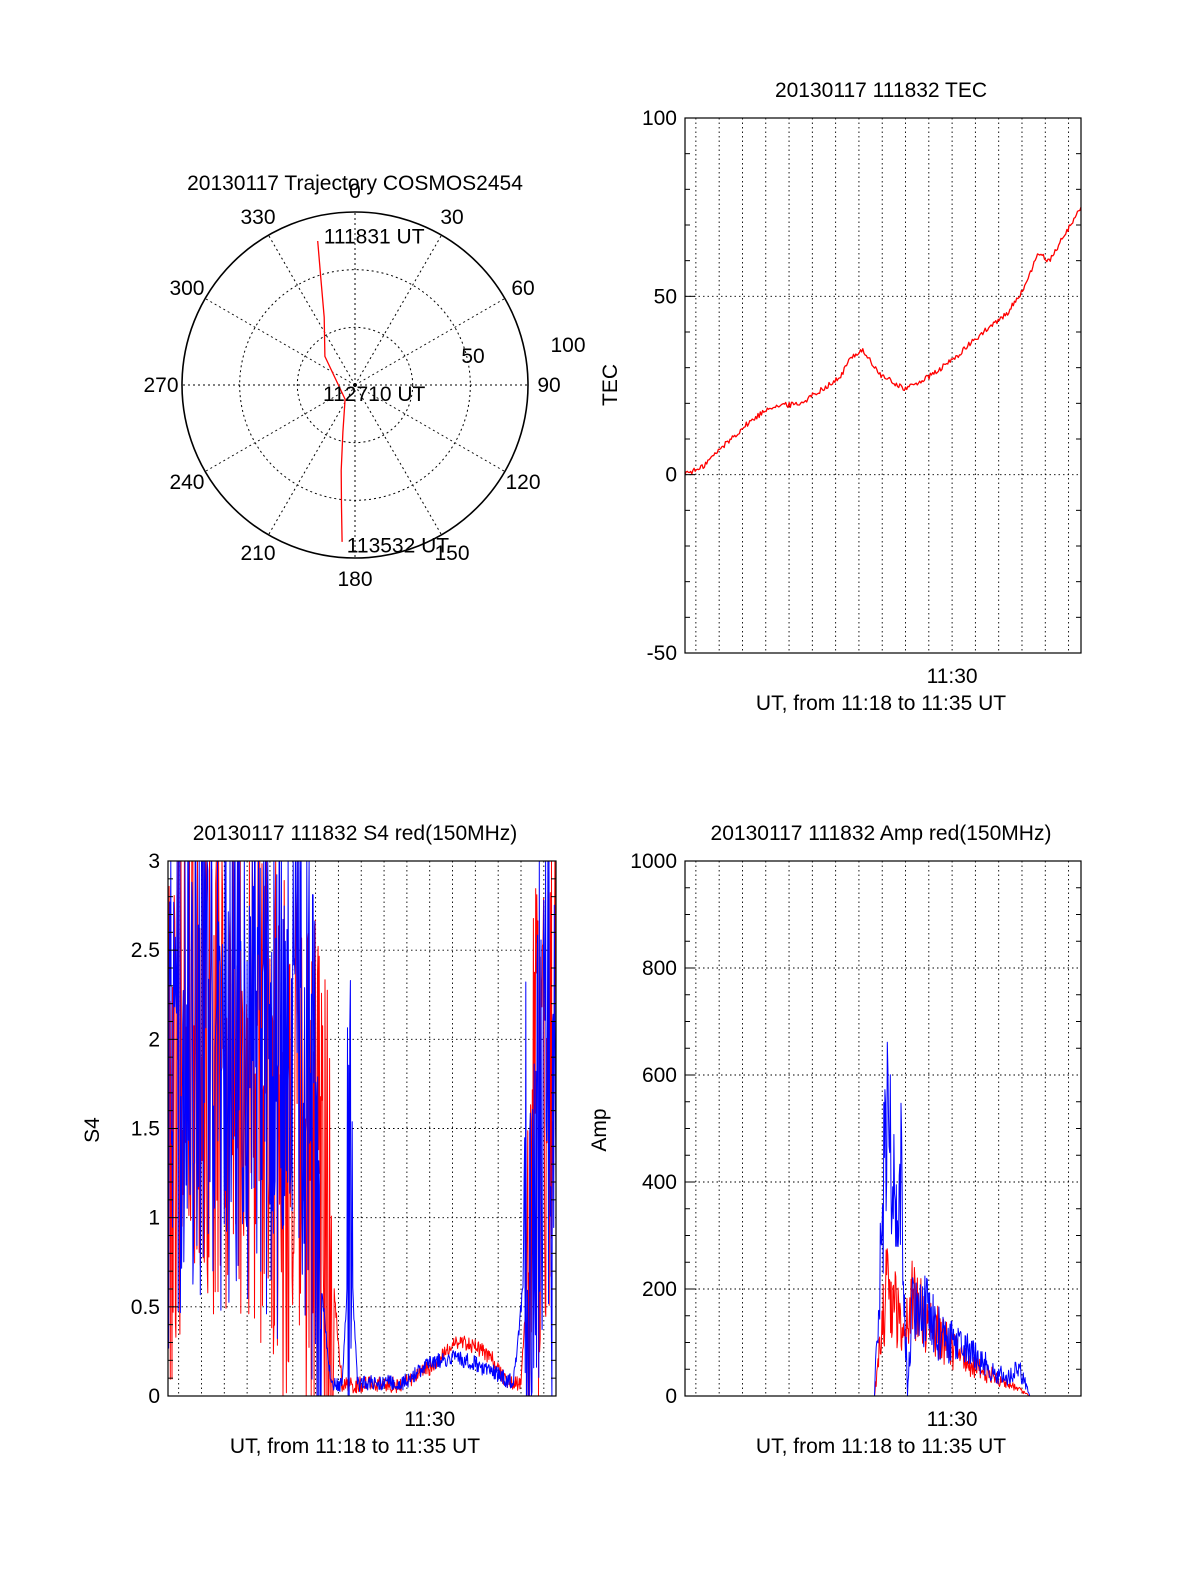 The height and width of the screenshot is (1575, 1200). Describe the element at coordinates (659, 1075) in the screenshot. I see `y-tick-label: 600` at that location.